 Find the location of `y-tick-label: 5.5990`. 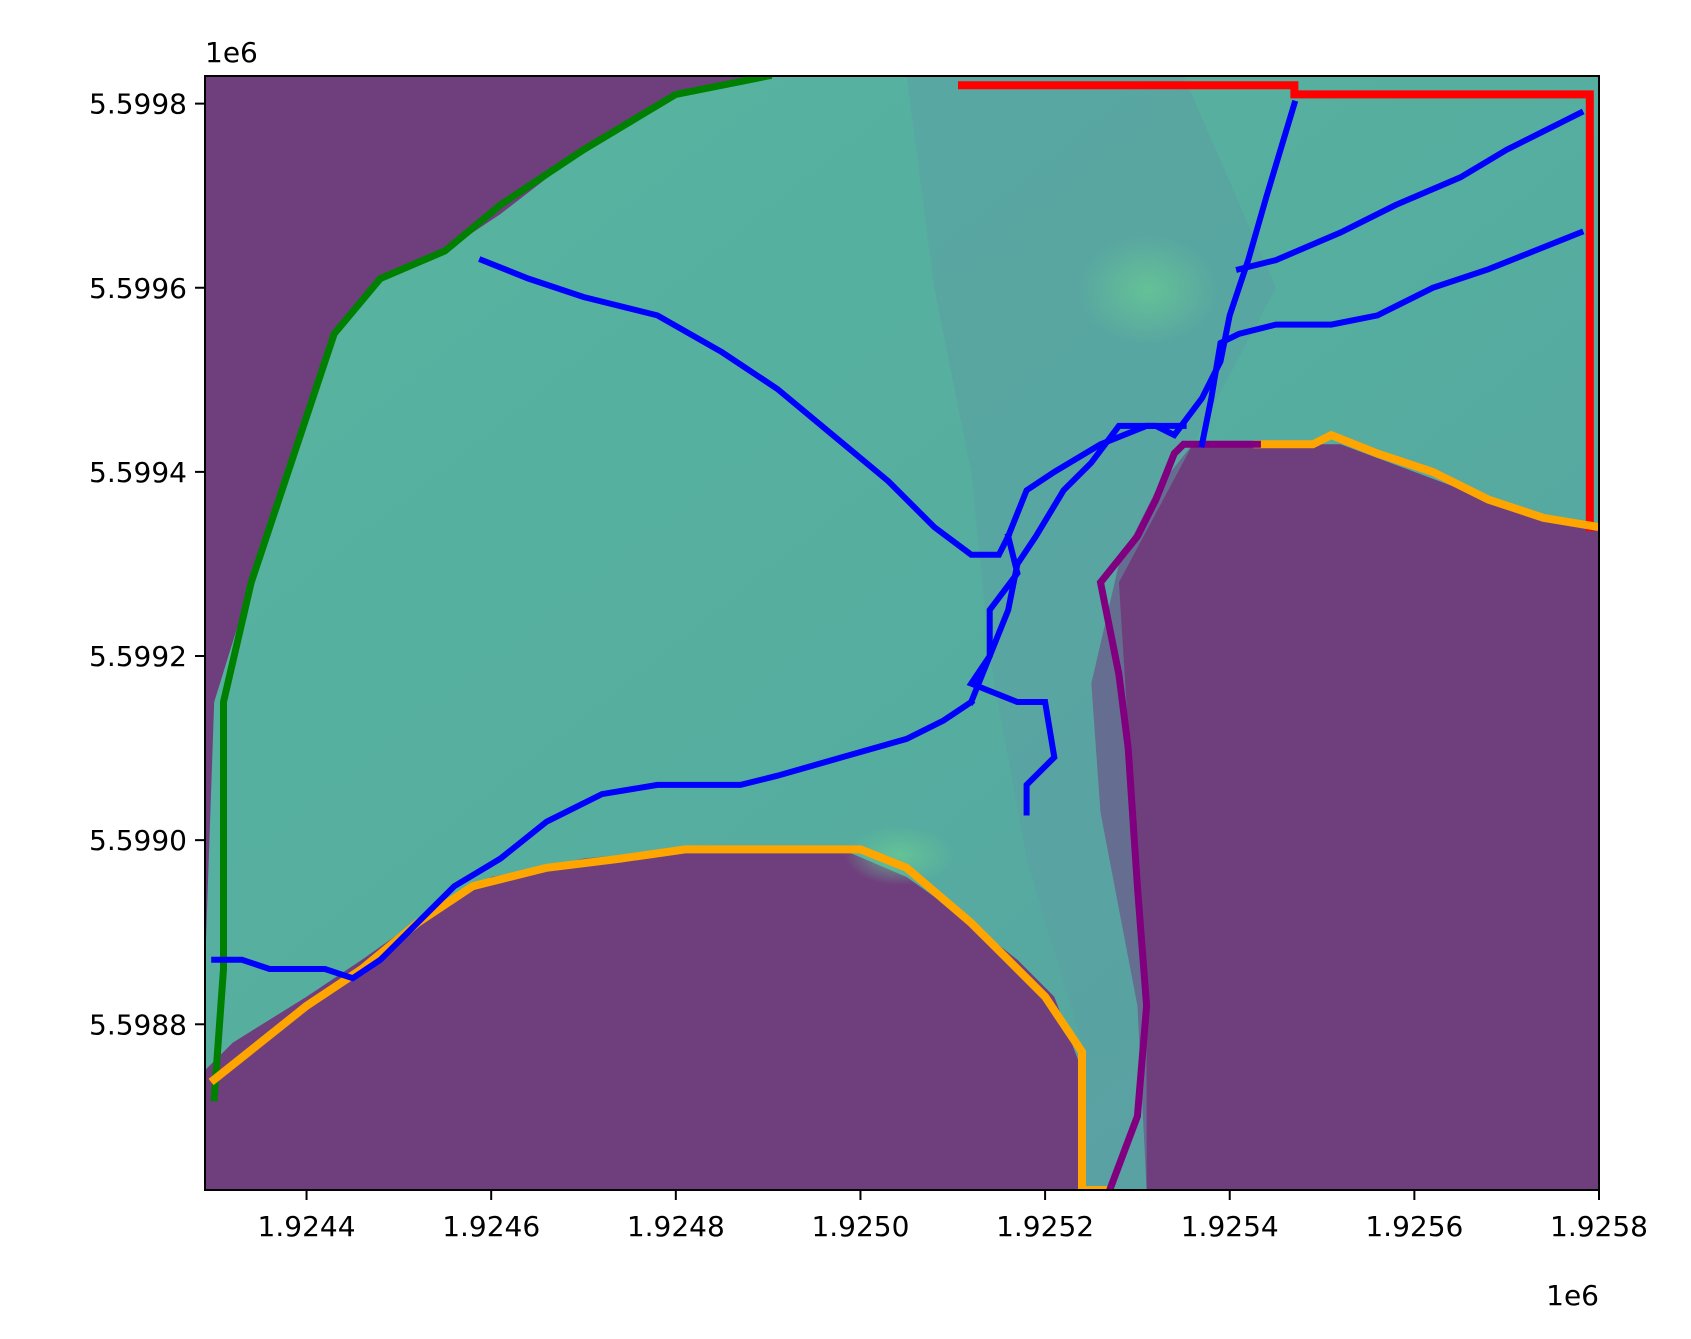

y-tick-label: 5.5990 is located at coordinates (138, 840).